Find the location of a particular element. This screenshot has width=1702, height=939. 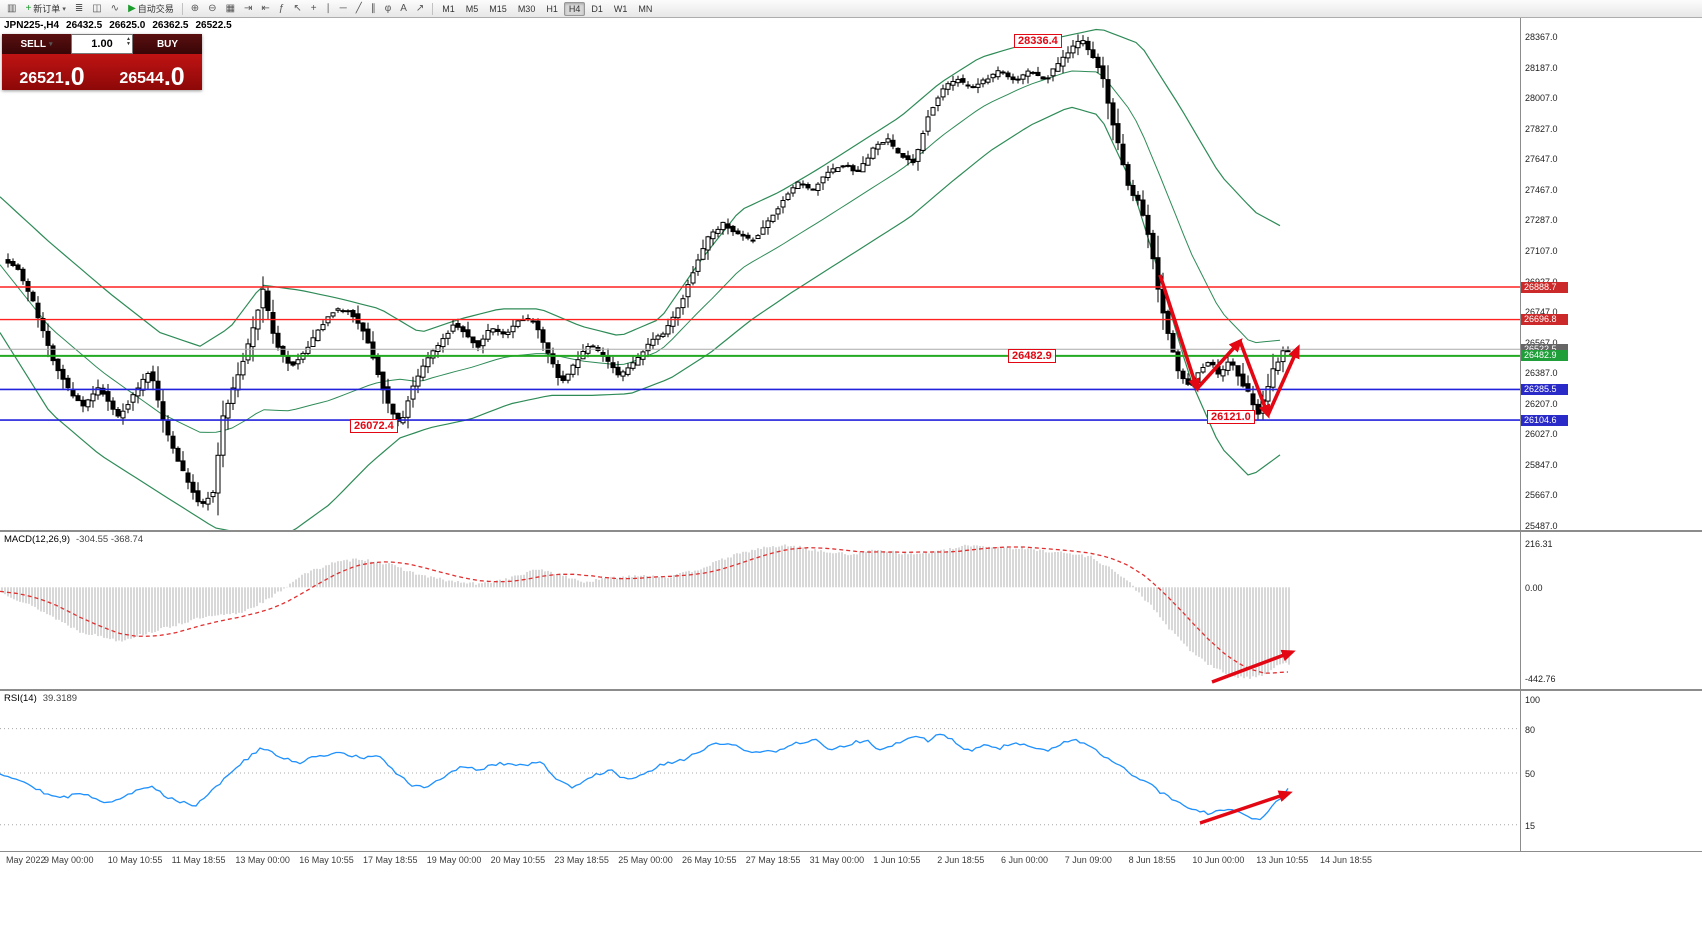

indicators-icon: ƒ is located at coordinates (281, 8).